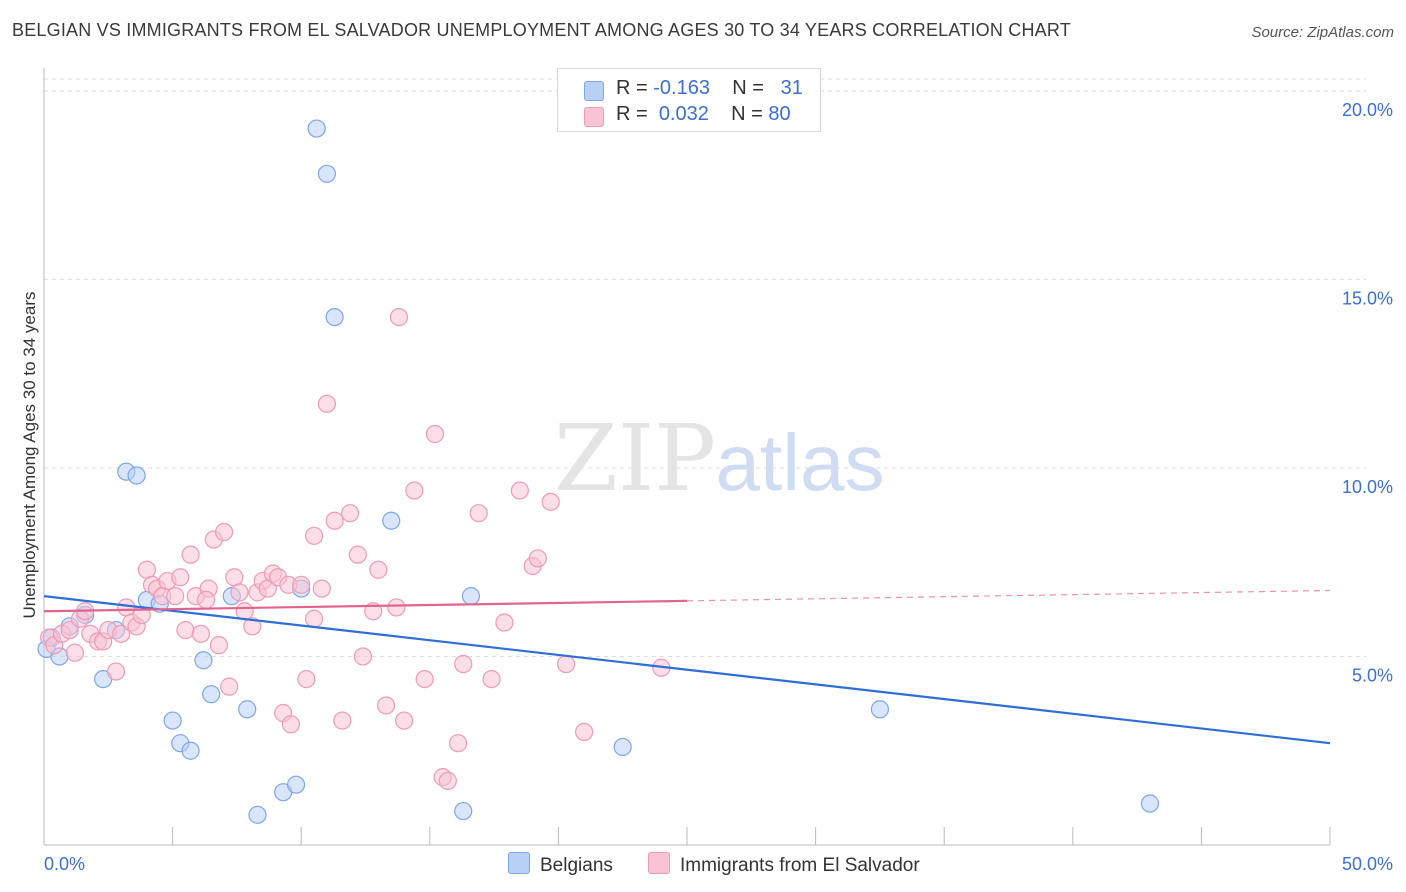  I want to click on source-label: Source: ZipAtlas.com, so click(1322, 32).